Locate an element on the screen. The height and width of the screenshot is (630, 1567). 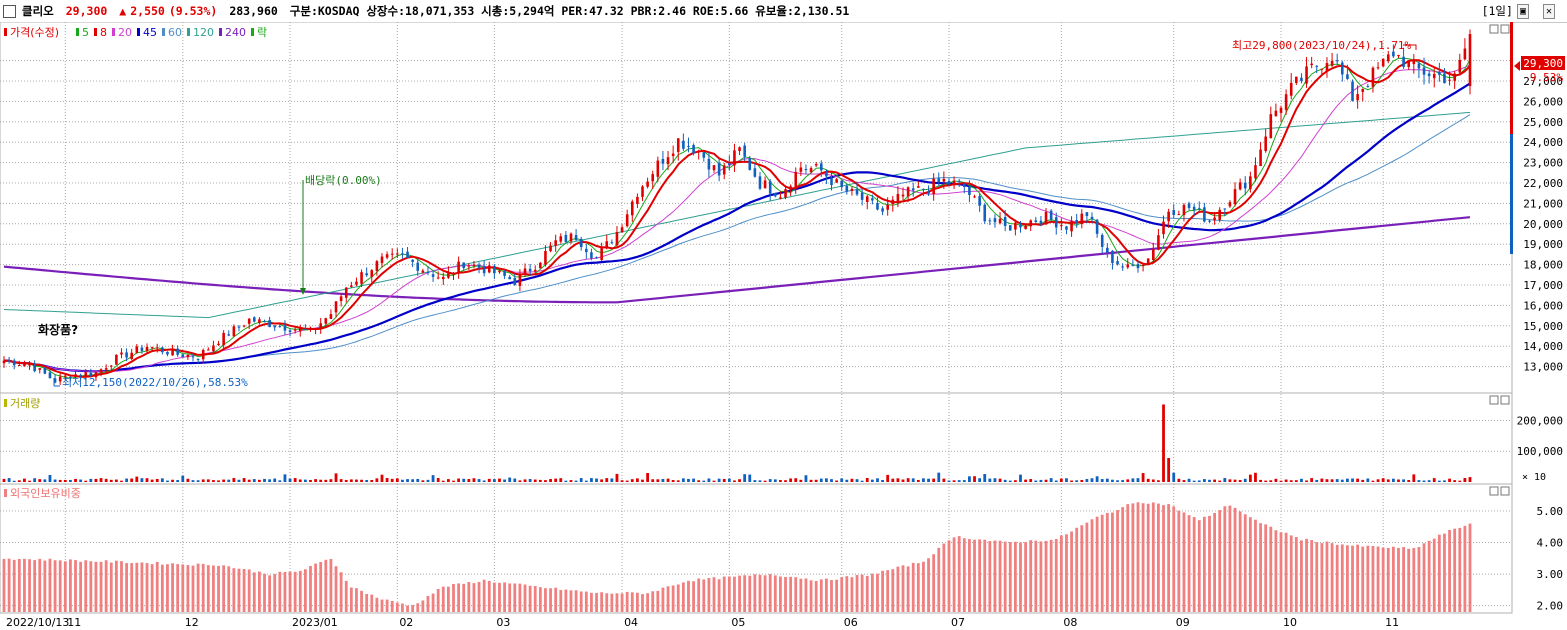
price-tick-label: 16,000 is located at coordinates (1543, 305).